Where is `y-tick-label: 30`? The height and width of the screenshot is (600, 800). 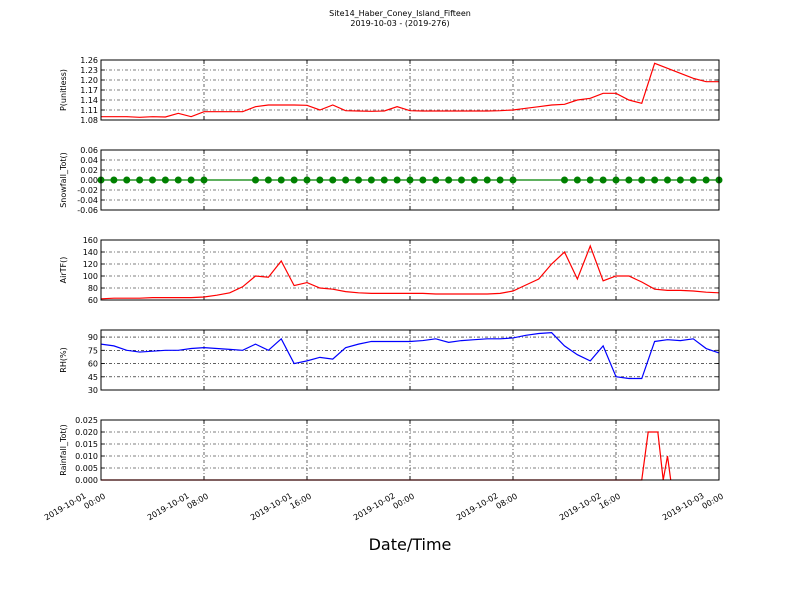
y-tick-label: 30 is located at coordinates (93, 390).